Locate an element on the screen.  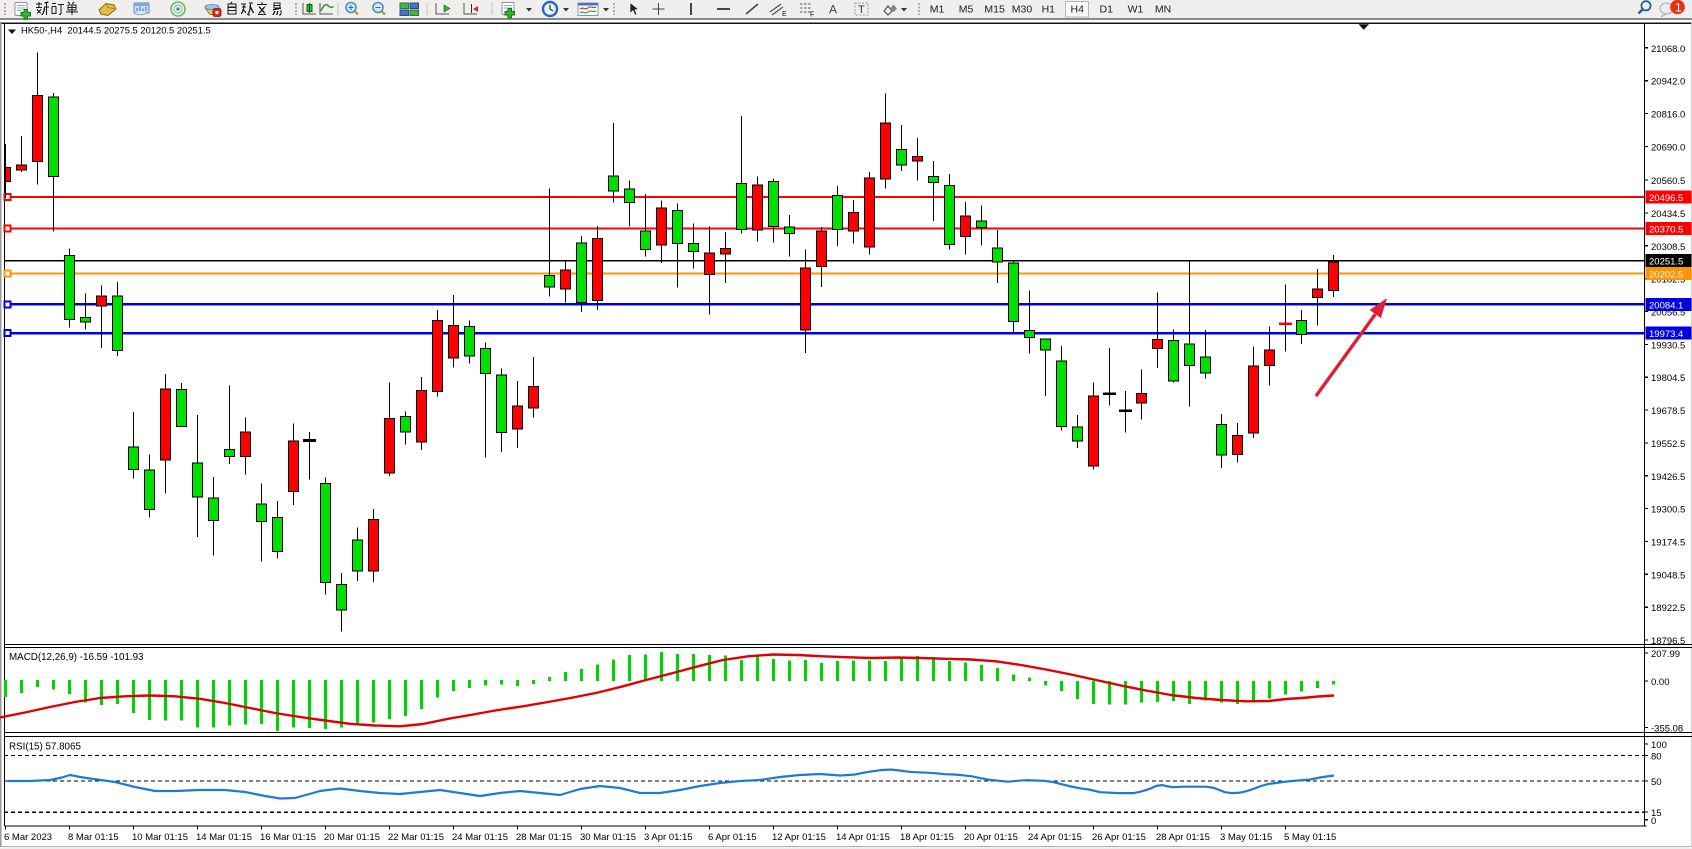
svg-text: 50 is located at coordinates (1656, 782).